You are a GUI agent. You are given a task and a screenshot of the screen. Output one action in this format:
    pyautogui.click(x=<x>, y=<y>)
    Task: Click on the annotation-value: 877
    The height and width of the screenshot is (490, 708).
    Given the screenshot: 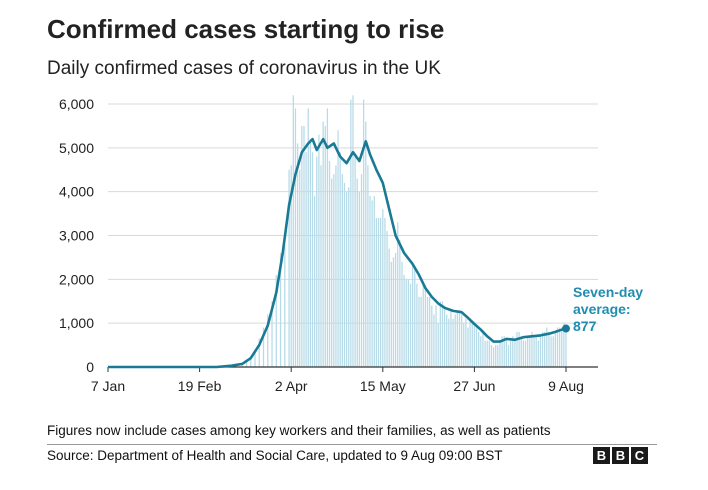 What is the action you would take?
    pyautogui.click(x=585, y=326)
    